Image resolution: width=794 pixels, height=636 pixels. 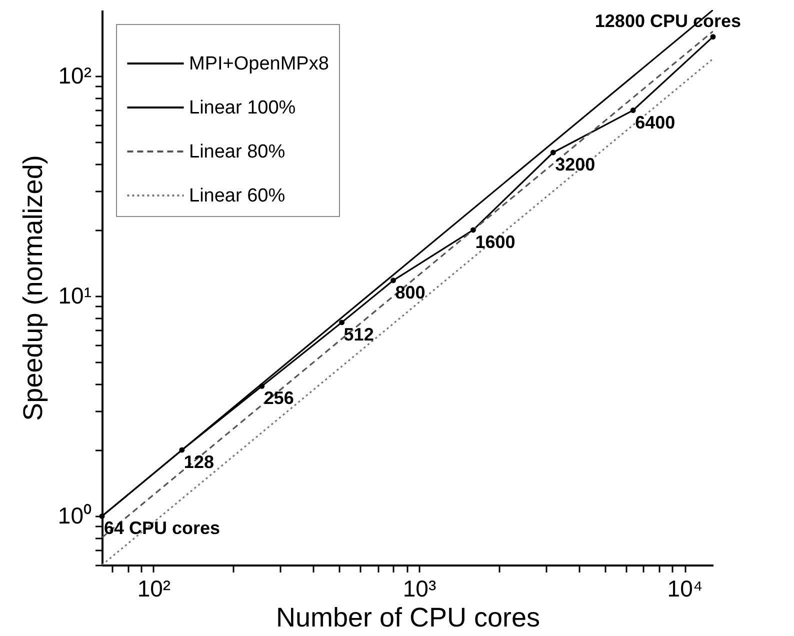 I want to click on annotation: 256, so click(x=279, y=398).